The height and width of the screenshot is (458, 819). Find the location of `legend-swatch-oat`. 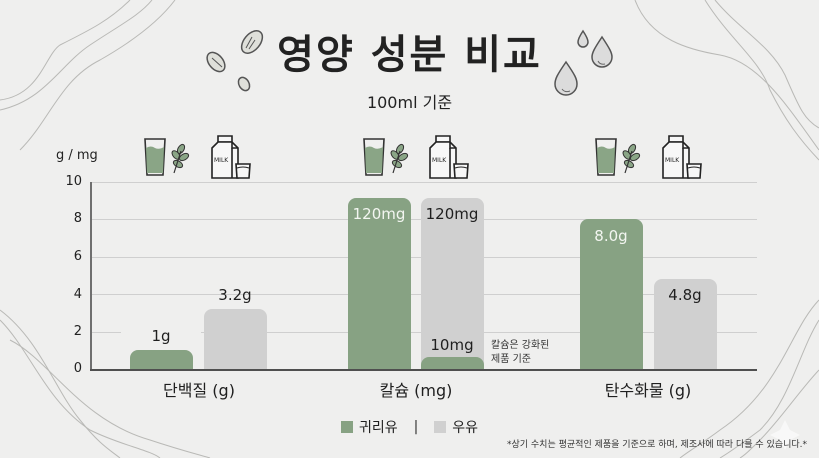

legend-swatch-oat is located at coordinates (346, 427).